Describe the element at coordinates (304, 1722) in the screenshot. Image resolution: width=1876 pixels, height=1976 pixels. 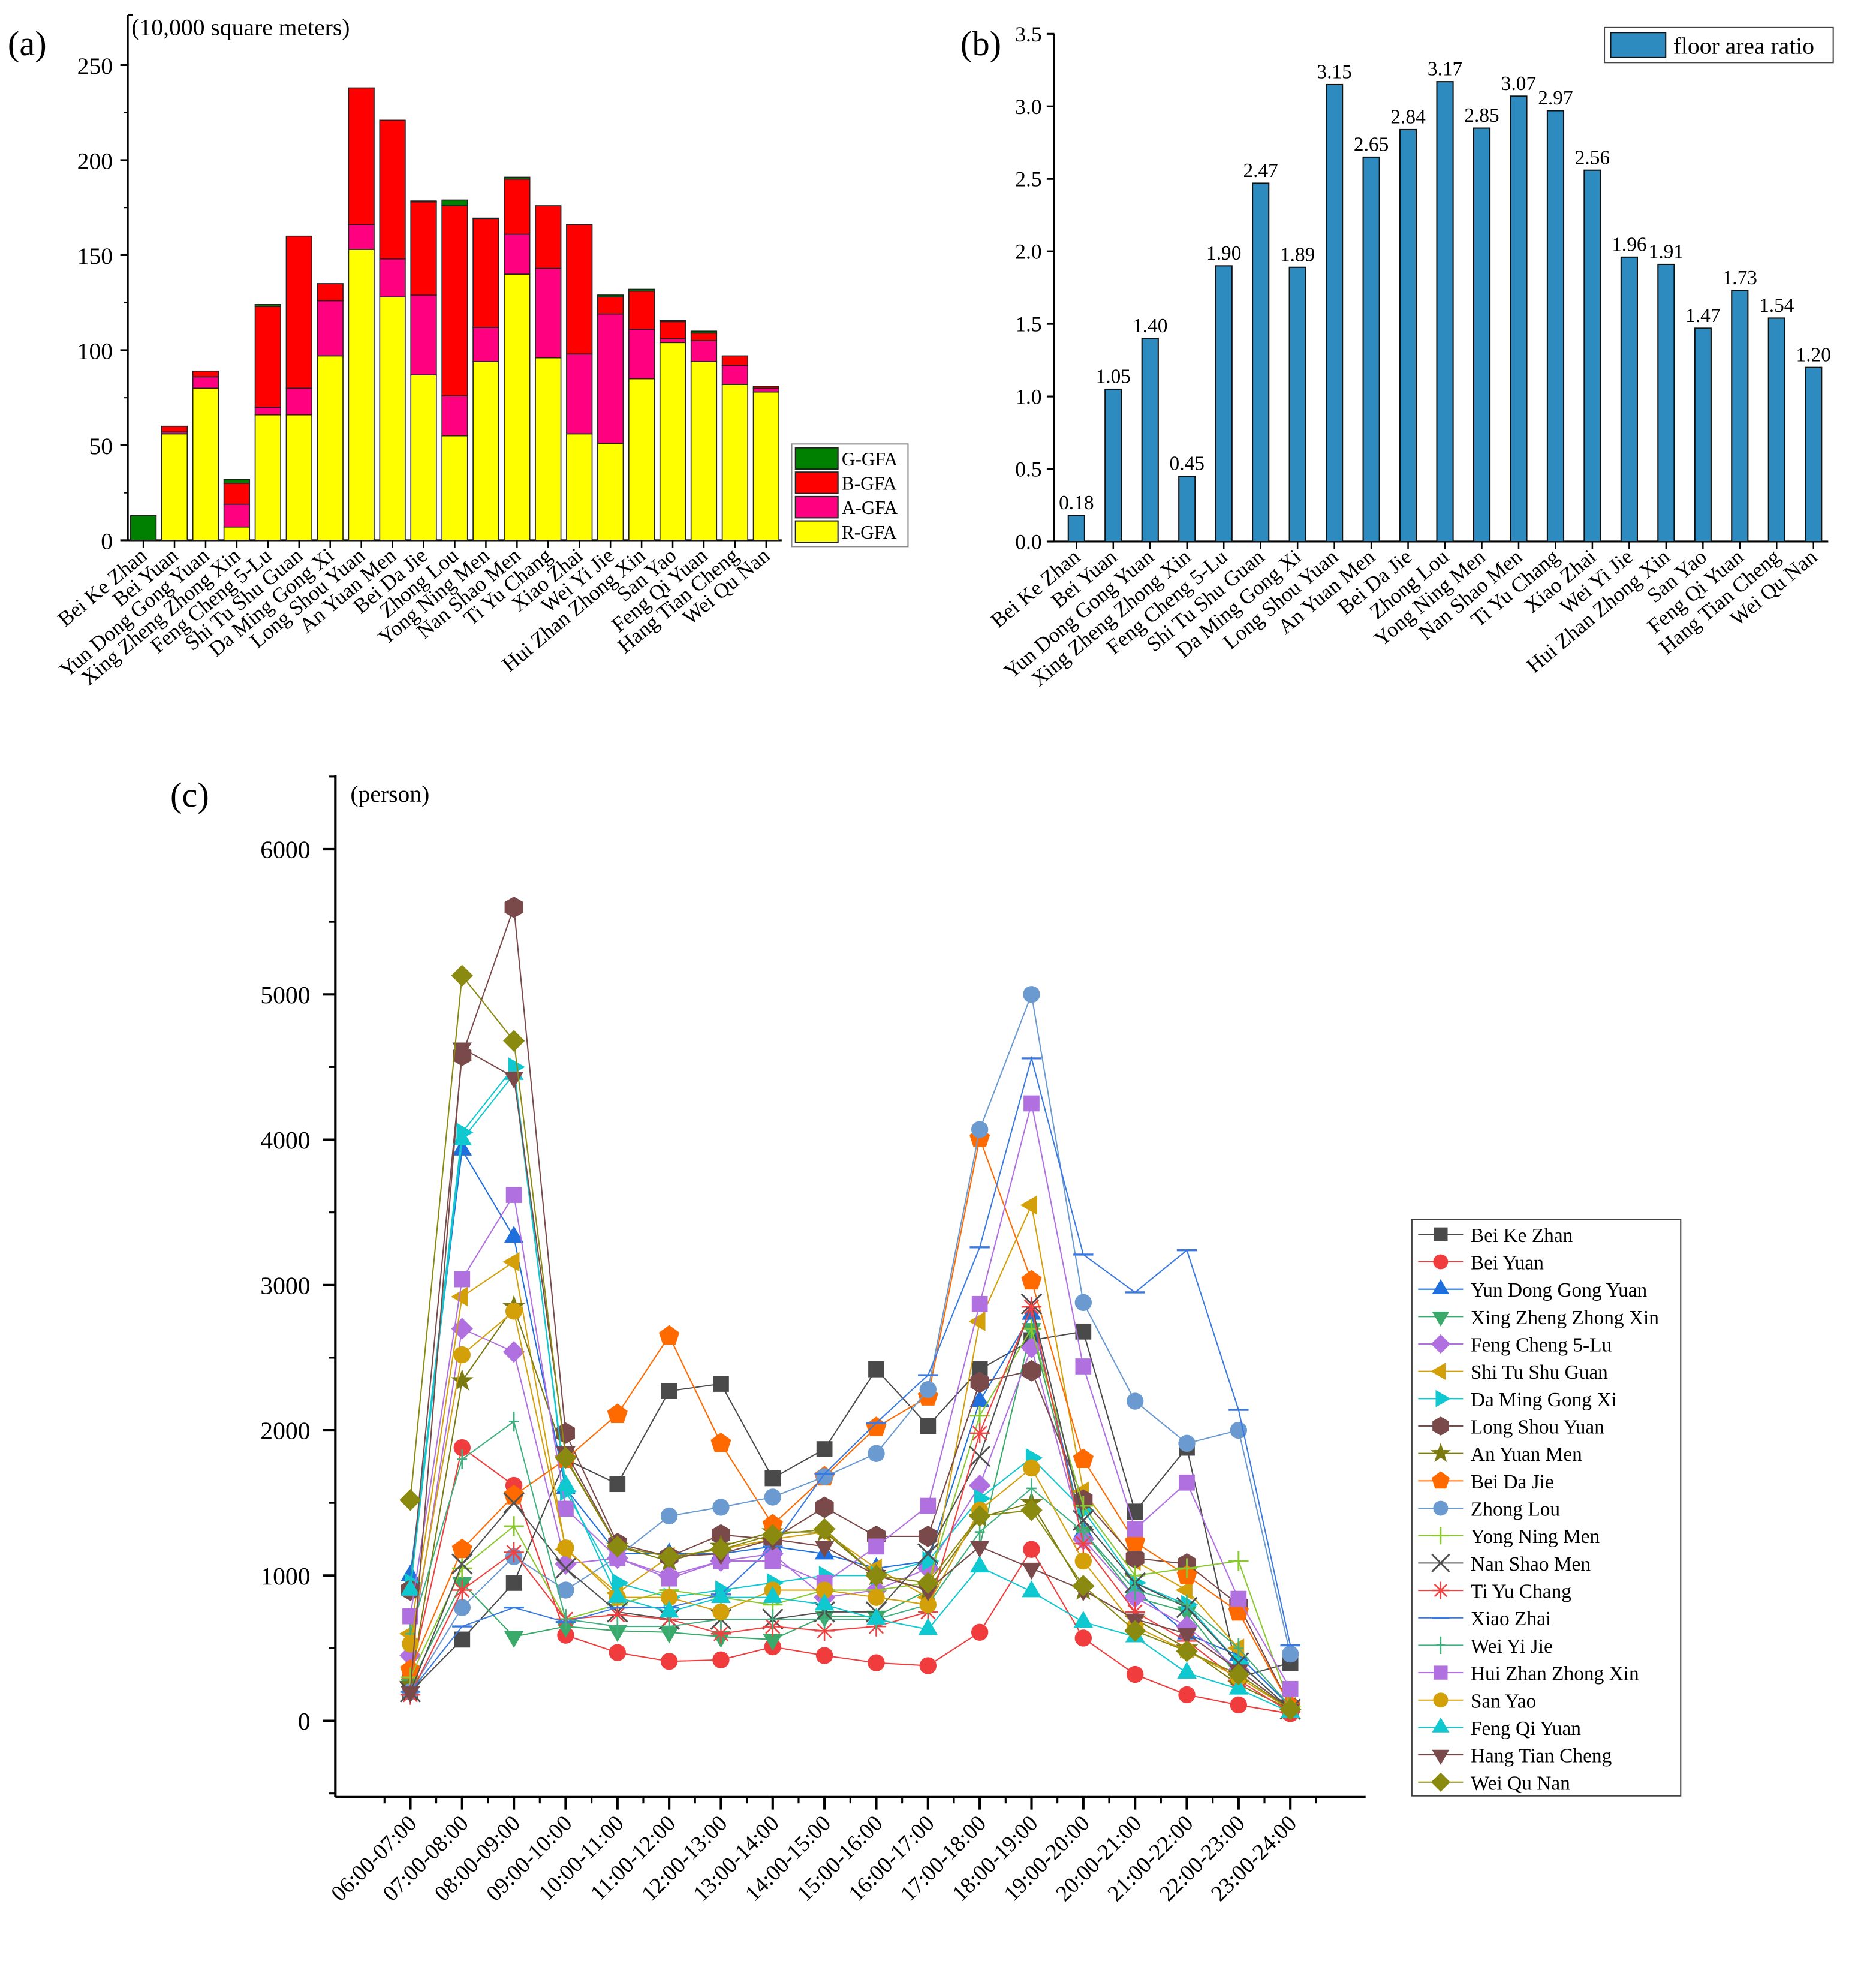
I see `y-tick-label: 0` at that location.